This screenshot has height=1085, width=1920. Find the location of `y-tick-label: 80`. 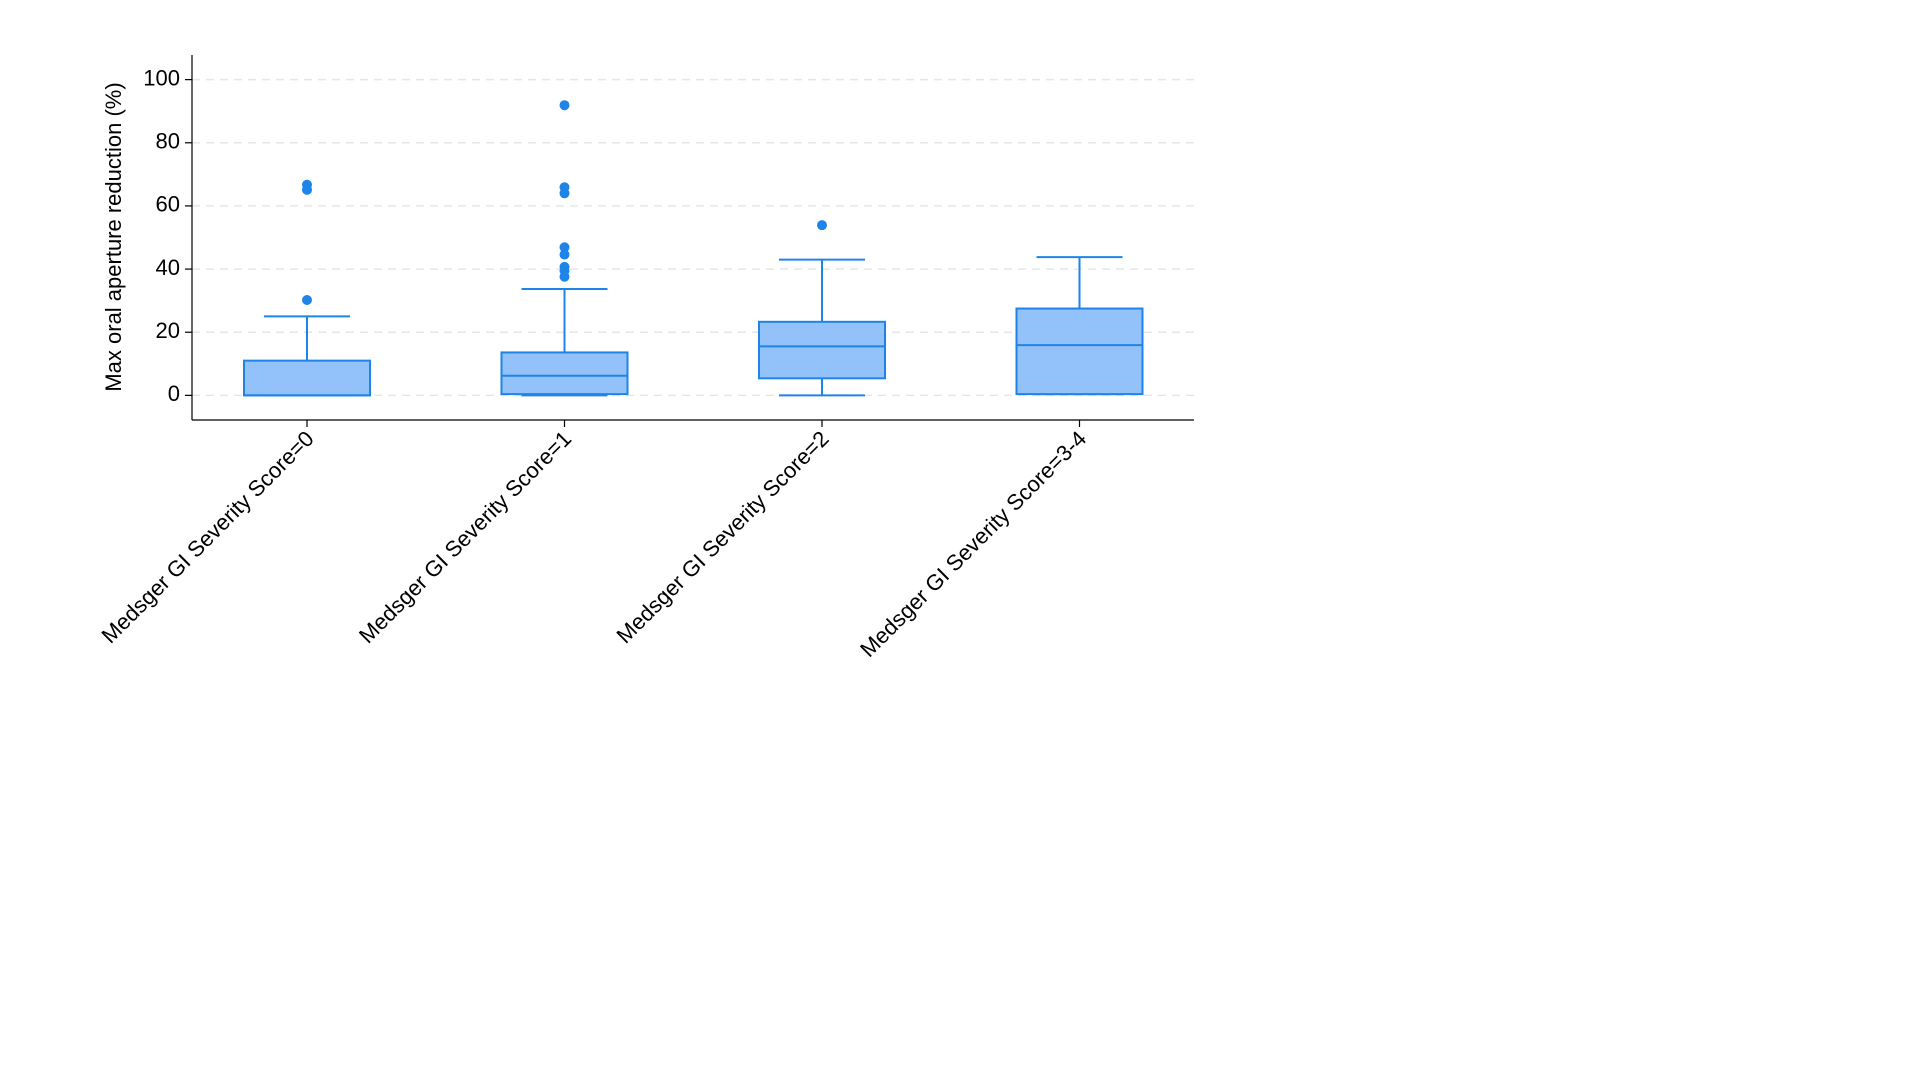

y-tick-label: 80 is located at coordinates (168, 141).